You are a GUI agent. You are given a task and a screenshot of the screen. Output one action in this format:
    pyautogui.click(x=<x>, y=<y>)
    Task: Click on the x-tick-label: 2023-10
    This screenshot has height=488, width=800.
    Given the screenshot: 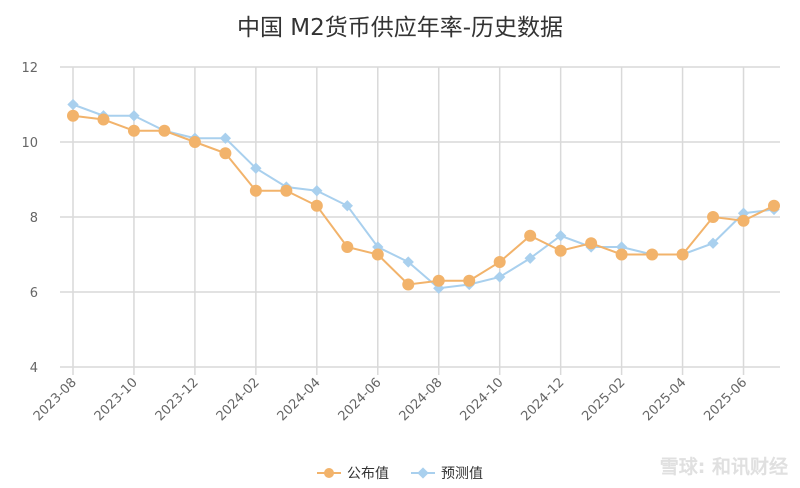 What is the action you would take?
    pyautogui.click(x=116, y=399)
    